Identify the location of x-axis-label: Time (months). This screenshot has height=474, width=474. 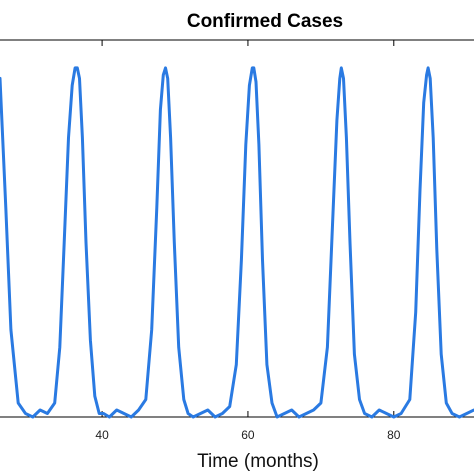
(258, 461).